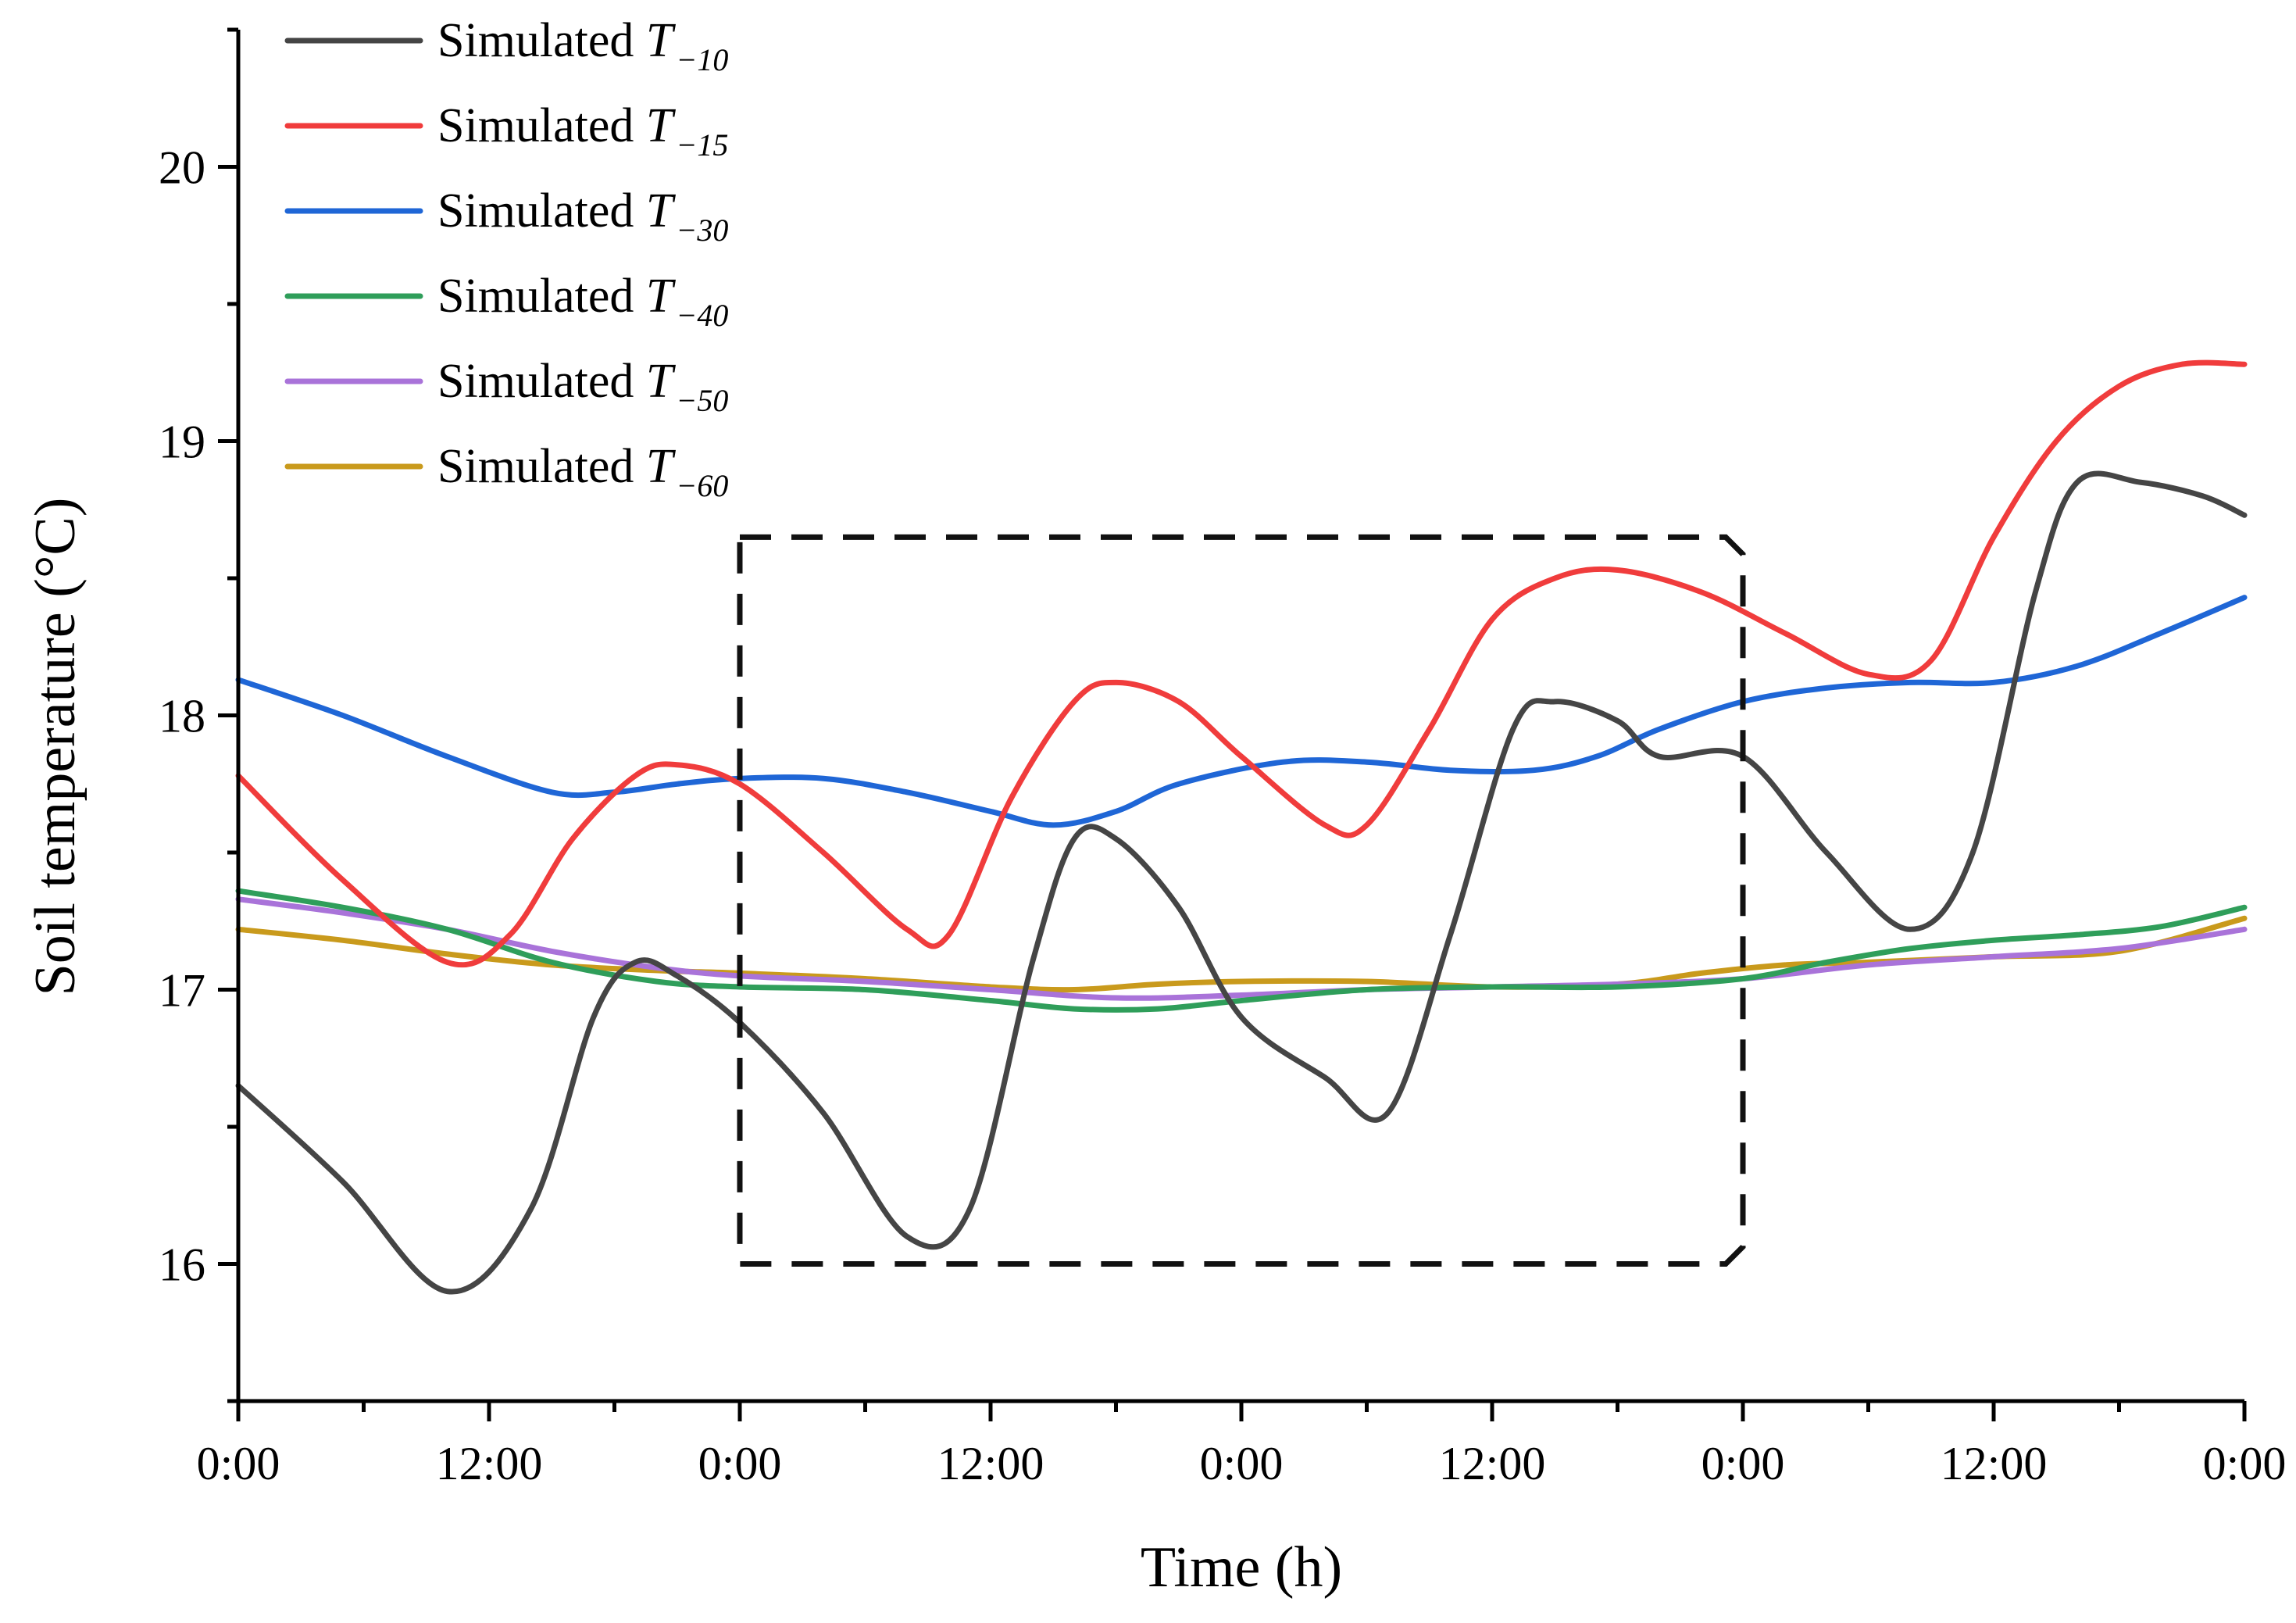 This screenshot has width=2296, height=1623. What do you see at coordinates (702, 59) in the screenshot?
I see `legend-subscript: −10` at bounding box center [702, 59].